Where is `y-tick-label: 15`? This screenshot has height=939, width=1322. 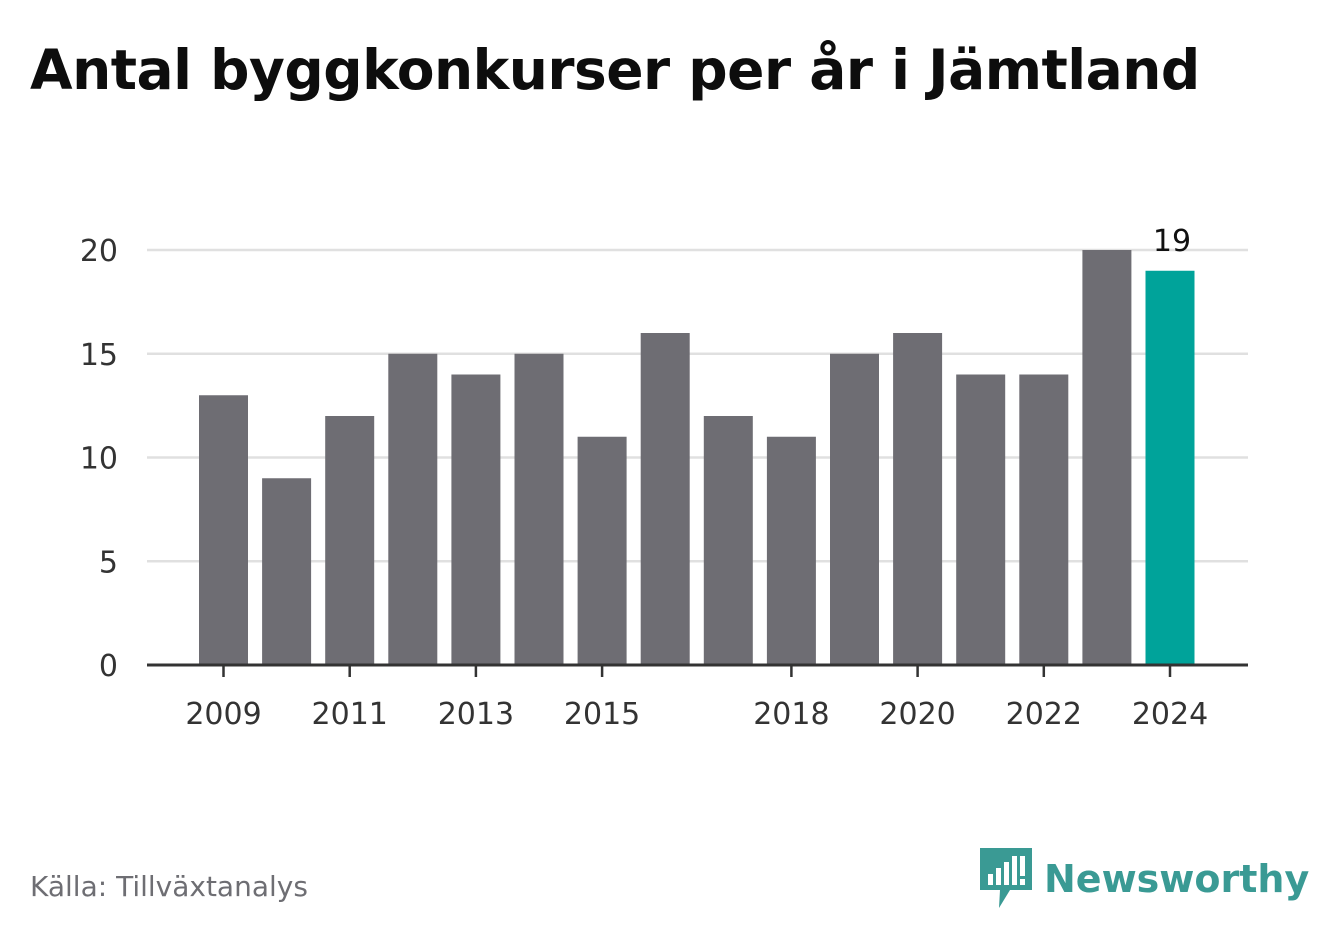
y-tick-label: 15 is located at coordinates (99, 355).